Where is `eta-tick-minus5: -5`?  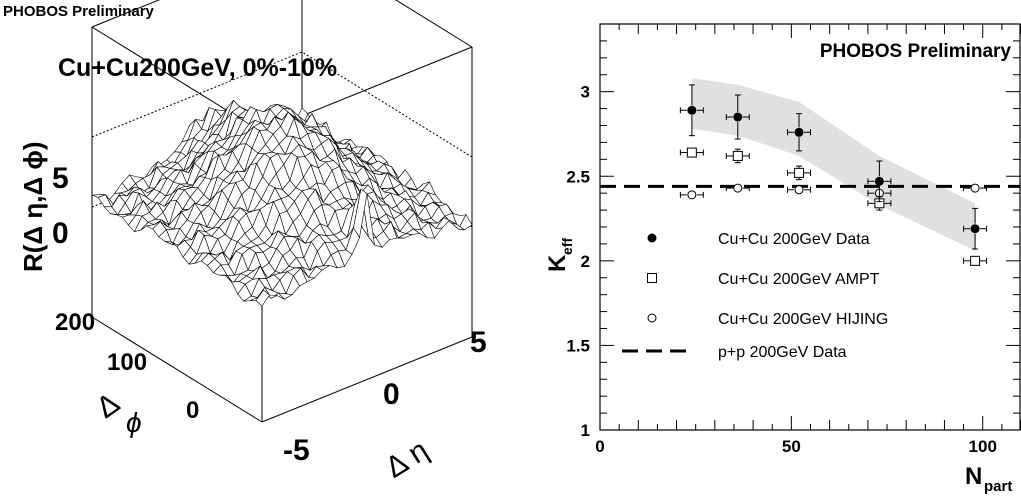
eta-tick-minus5: -5 is located at coordinates (296, 450).